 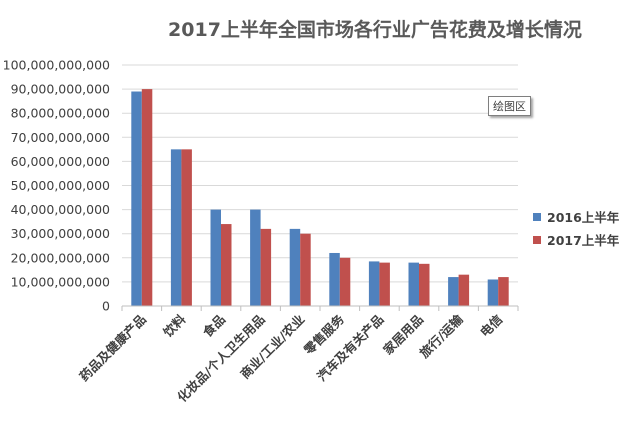 I want to click on y-tick-label: 90,000,000,000, so click(x=60, y=89).